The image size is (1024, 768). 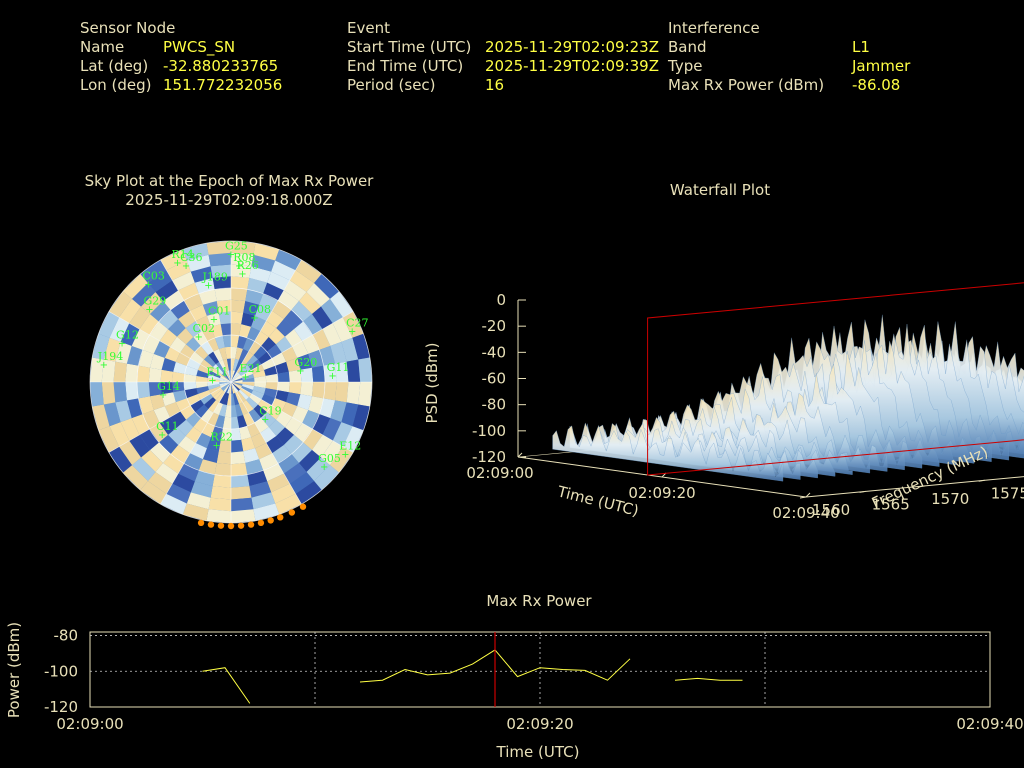 I want to click on satellite-label: C19, so click(x=270, y=411).